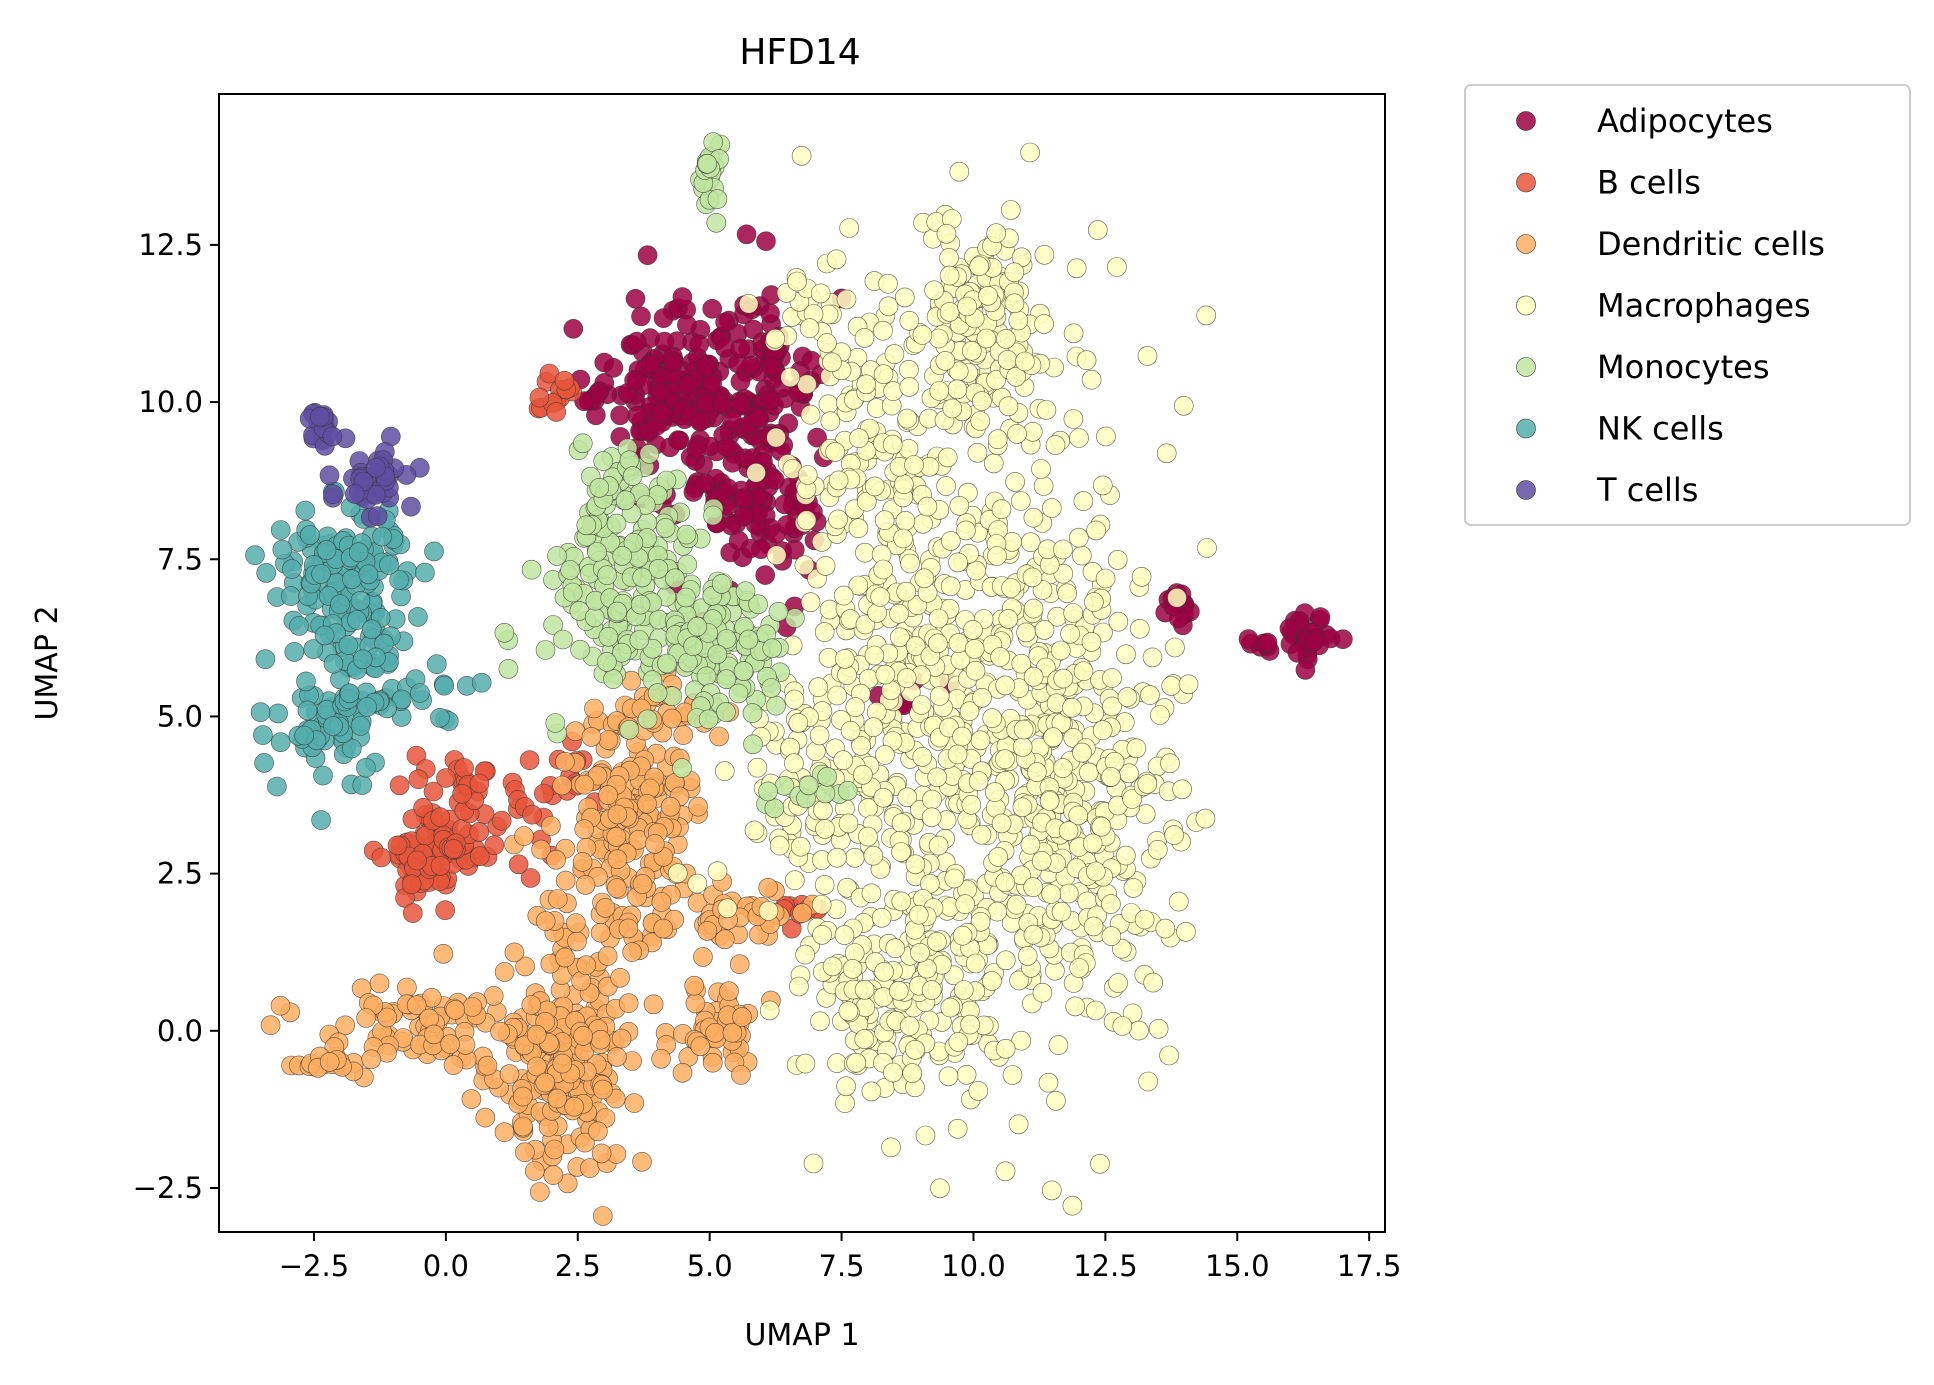  Describe the element at coordinates (840, 1257) in the screenshot. I see `x-axis: −2.5 0.0 2.5 5.0 7.5 10.0 12.5 15.0 17.5` at that location.